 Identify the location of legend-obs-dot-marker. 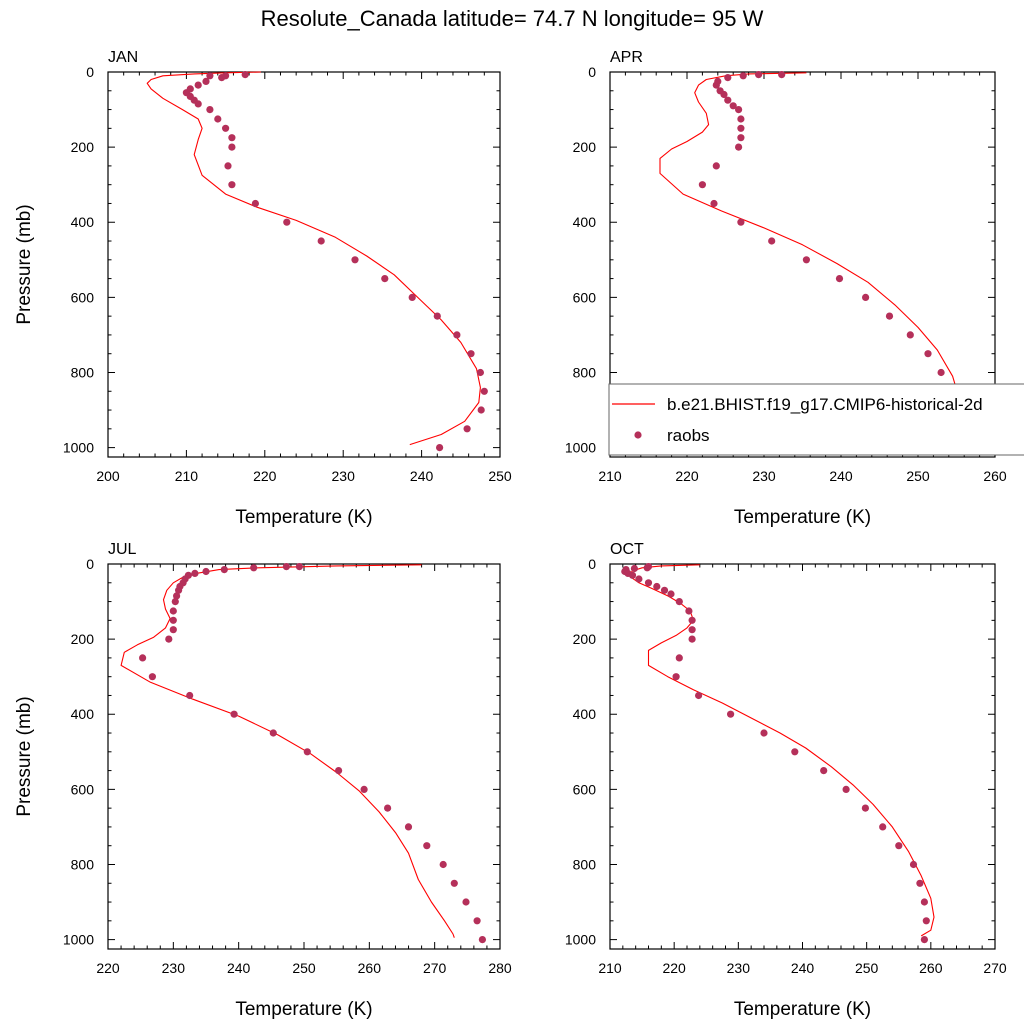
(638, 435).